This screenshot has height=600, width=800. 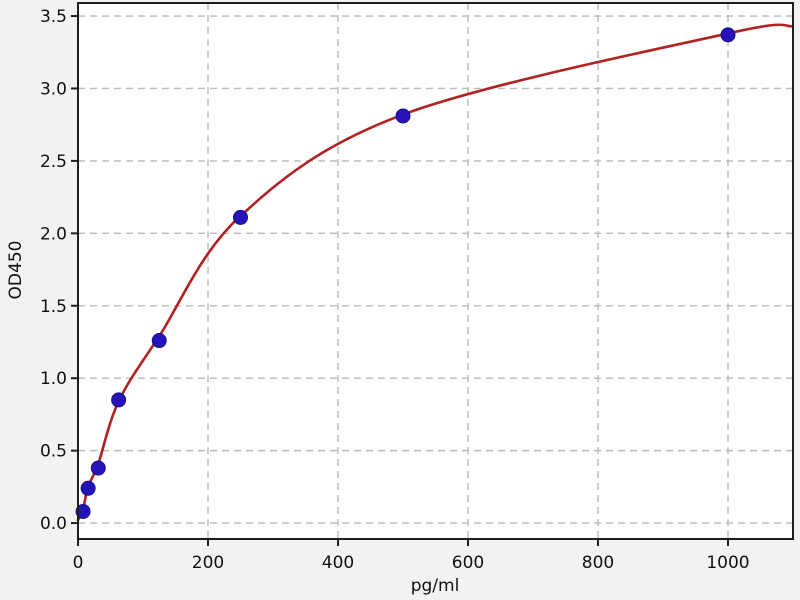 What do you see at coordinates (468, 563) in the screenshot?
I see `x-tick-label: 600` at bounding box center [468, 563].